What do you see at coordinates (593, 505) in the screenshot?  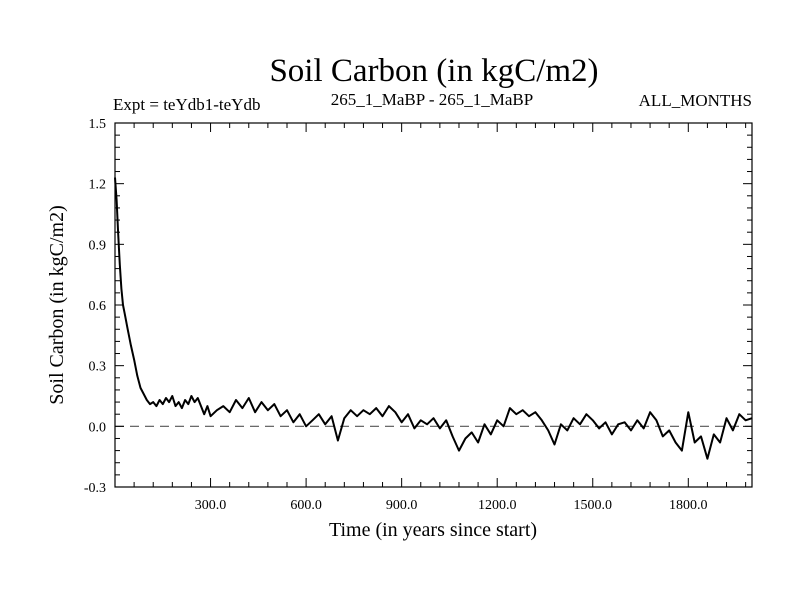 I see `x-tick-label: 1500.0` at bounding box center [593, 505].